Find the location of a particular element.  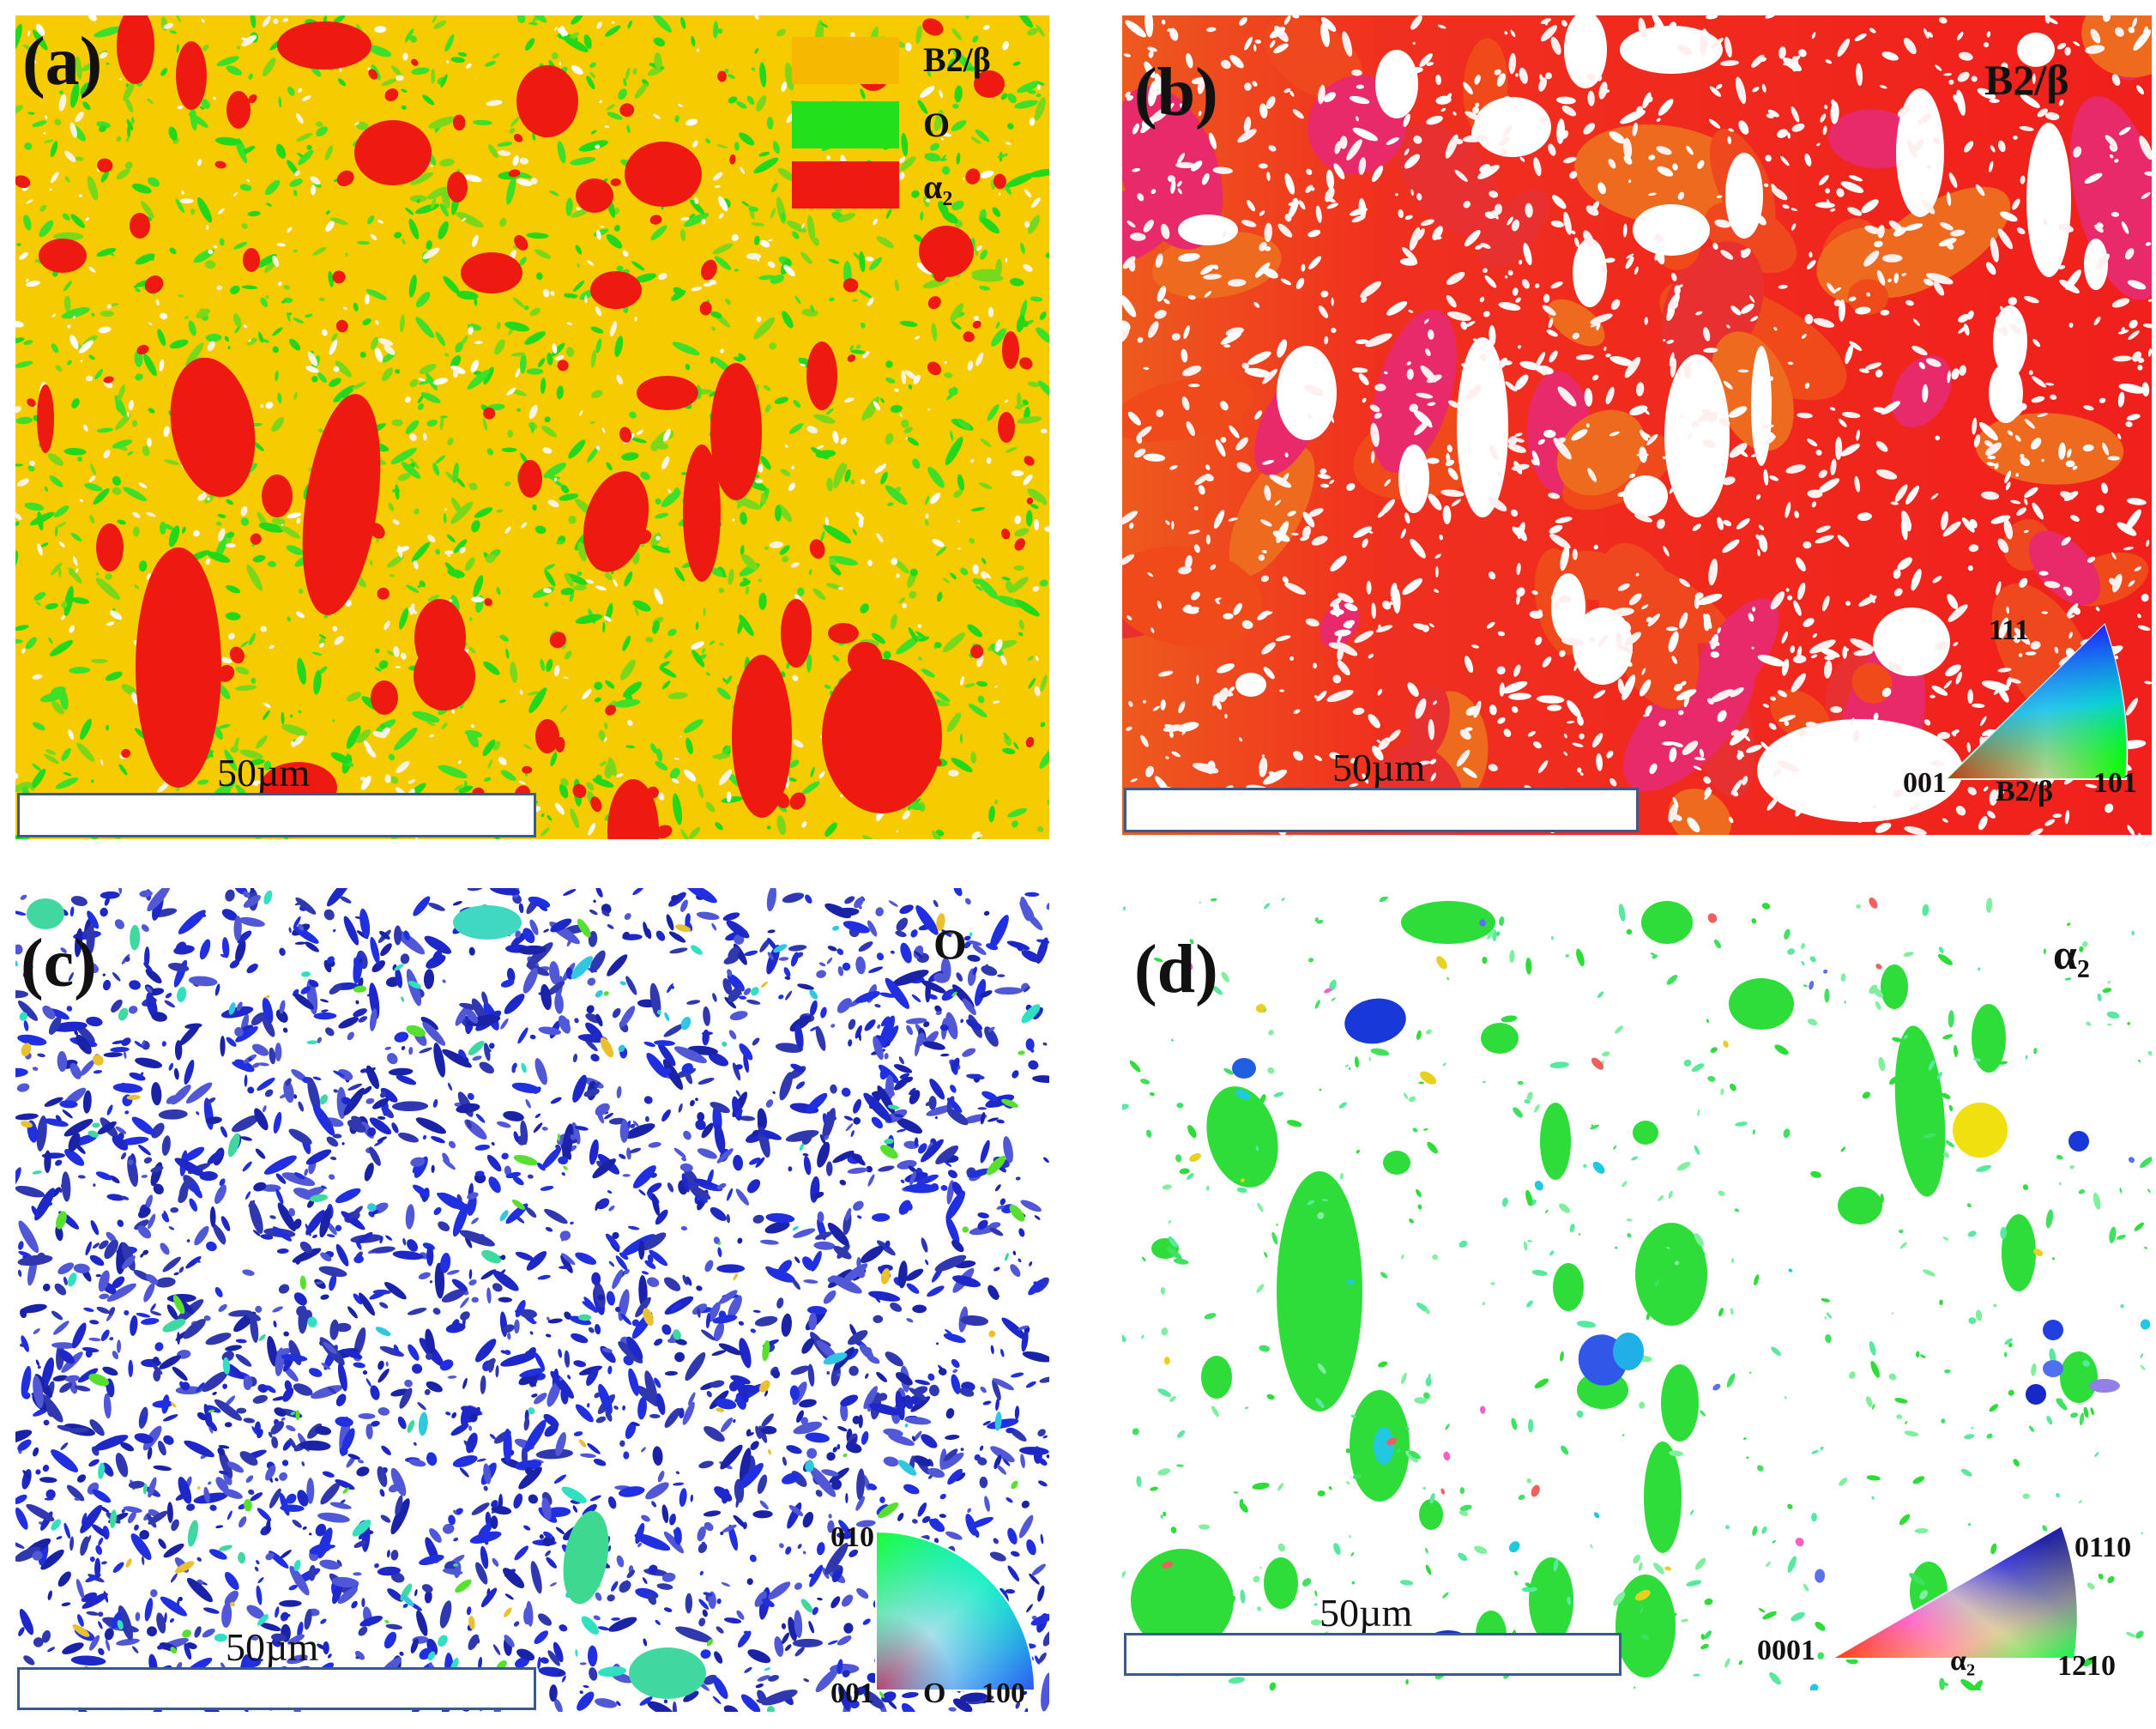

non-b2-region is located at coordinates (1568, 607).